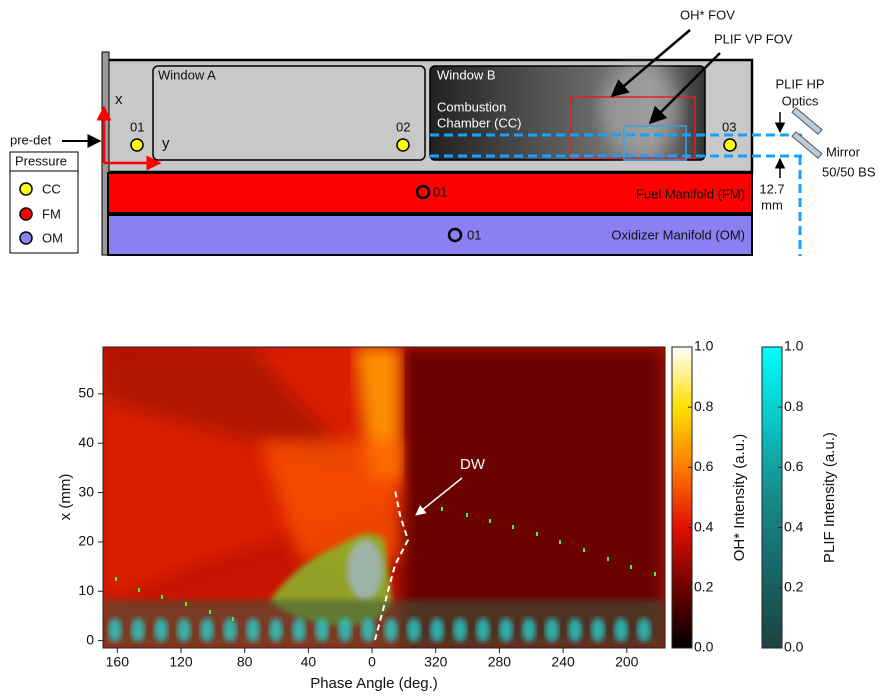 This screenshot has height=696, width=888. Describe the element at coordinates (430, 235) in the screenshot. I see `oxidizer-manifold` at that location.